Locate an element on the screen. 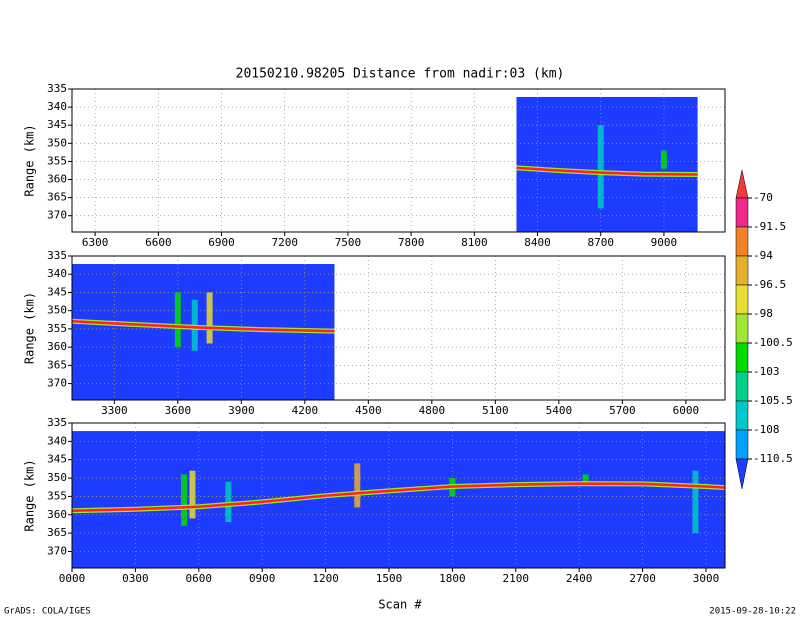 The width and height of the screenshot is (800, 618). x-tick-label: 1200 is located at coordinates (325, 578).